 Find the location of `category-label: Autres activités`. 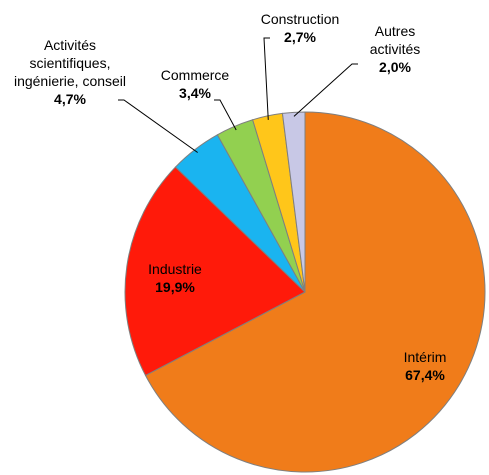

category-label: Autres activités is located at coordinates (395, 40).